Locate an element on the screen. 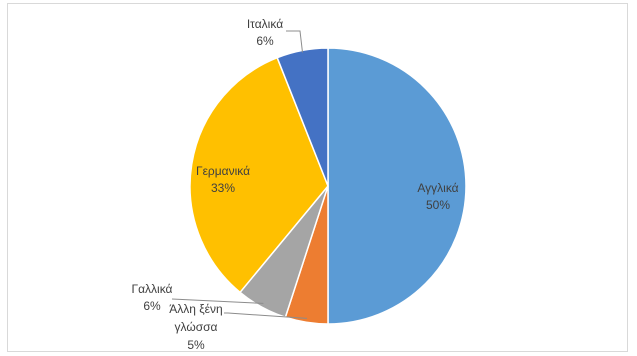 Image resolution: width=637 pixels, height=356 pixels. leader-line-french is located at coordinates (217, 301).